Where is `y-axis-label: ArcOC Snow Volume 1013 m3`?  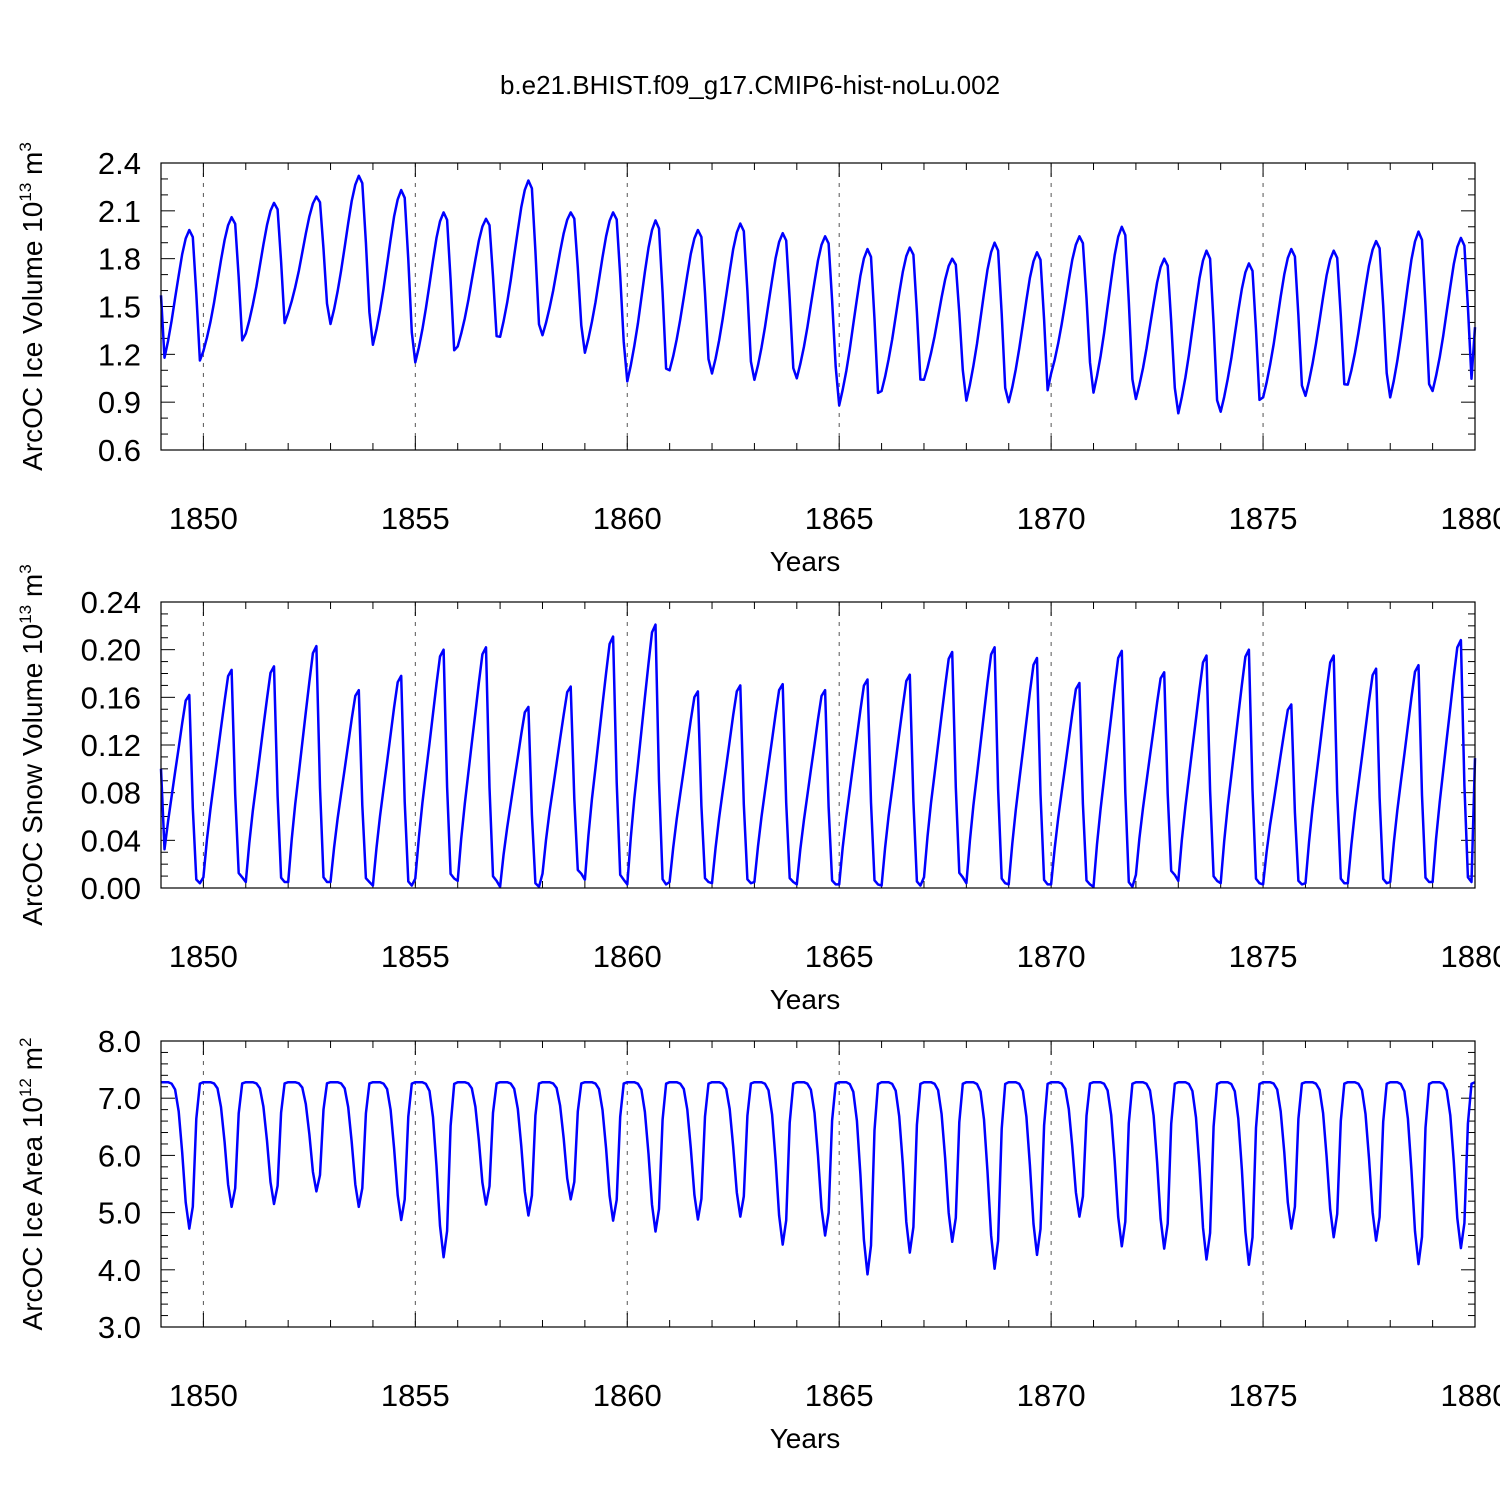 y-axis-label: ArcOC Snow Volume 1013 m3 is located at coordinates (32, 744).